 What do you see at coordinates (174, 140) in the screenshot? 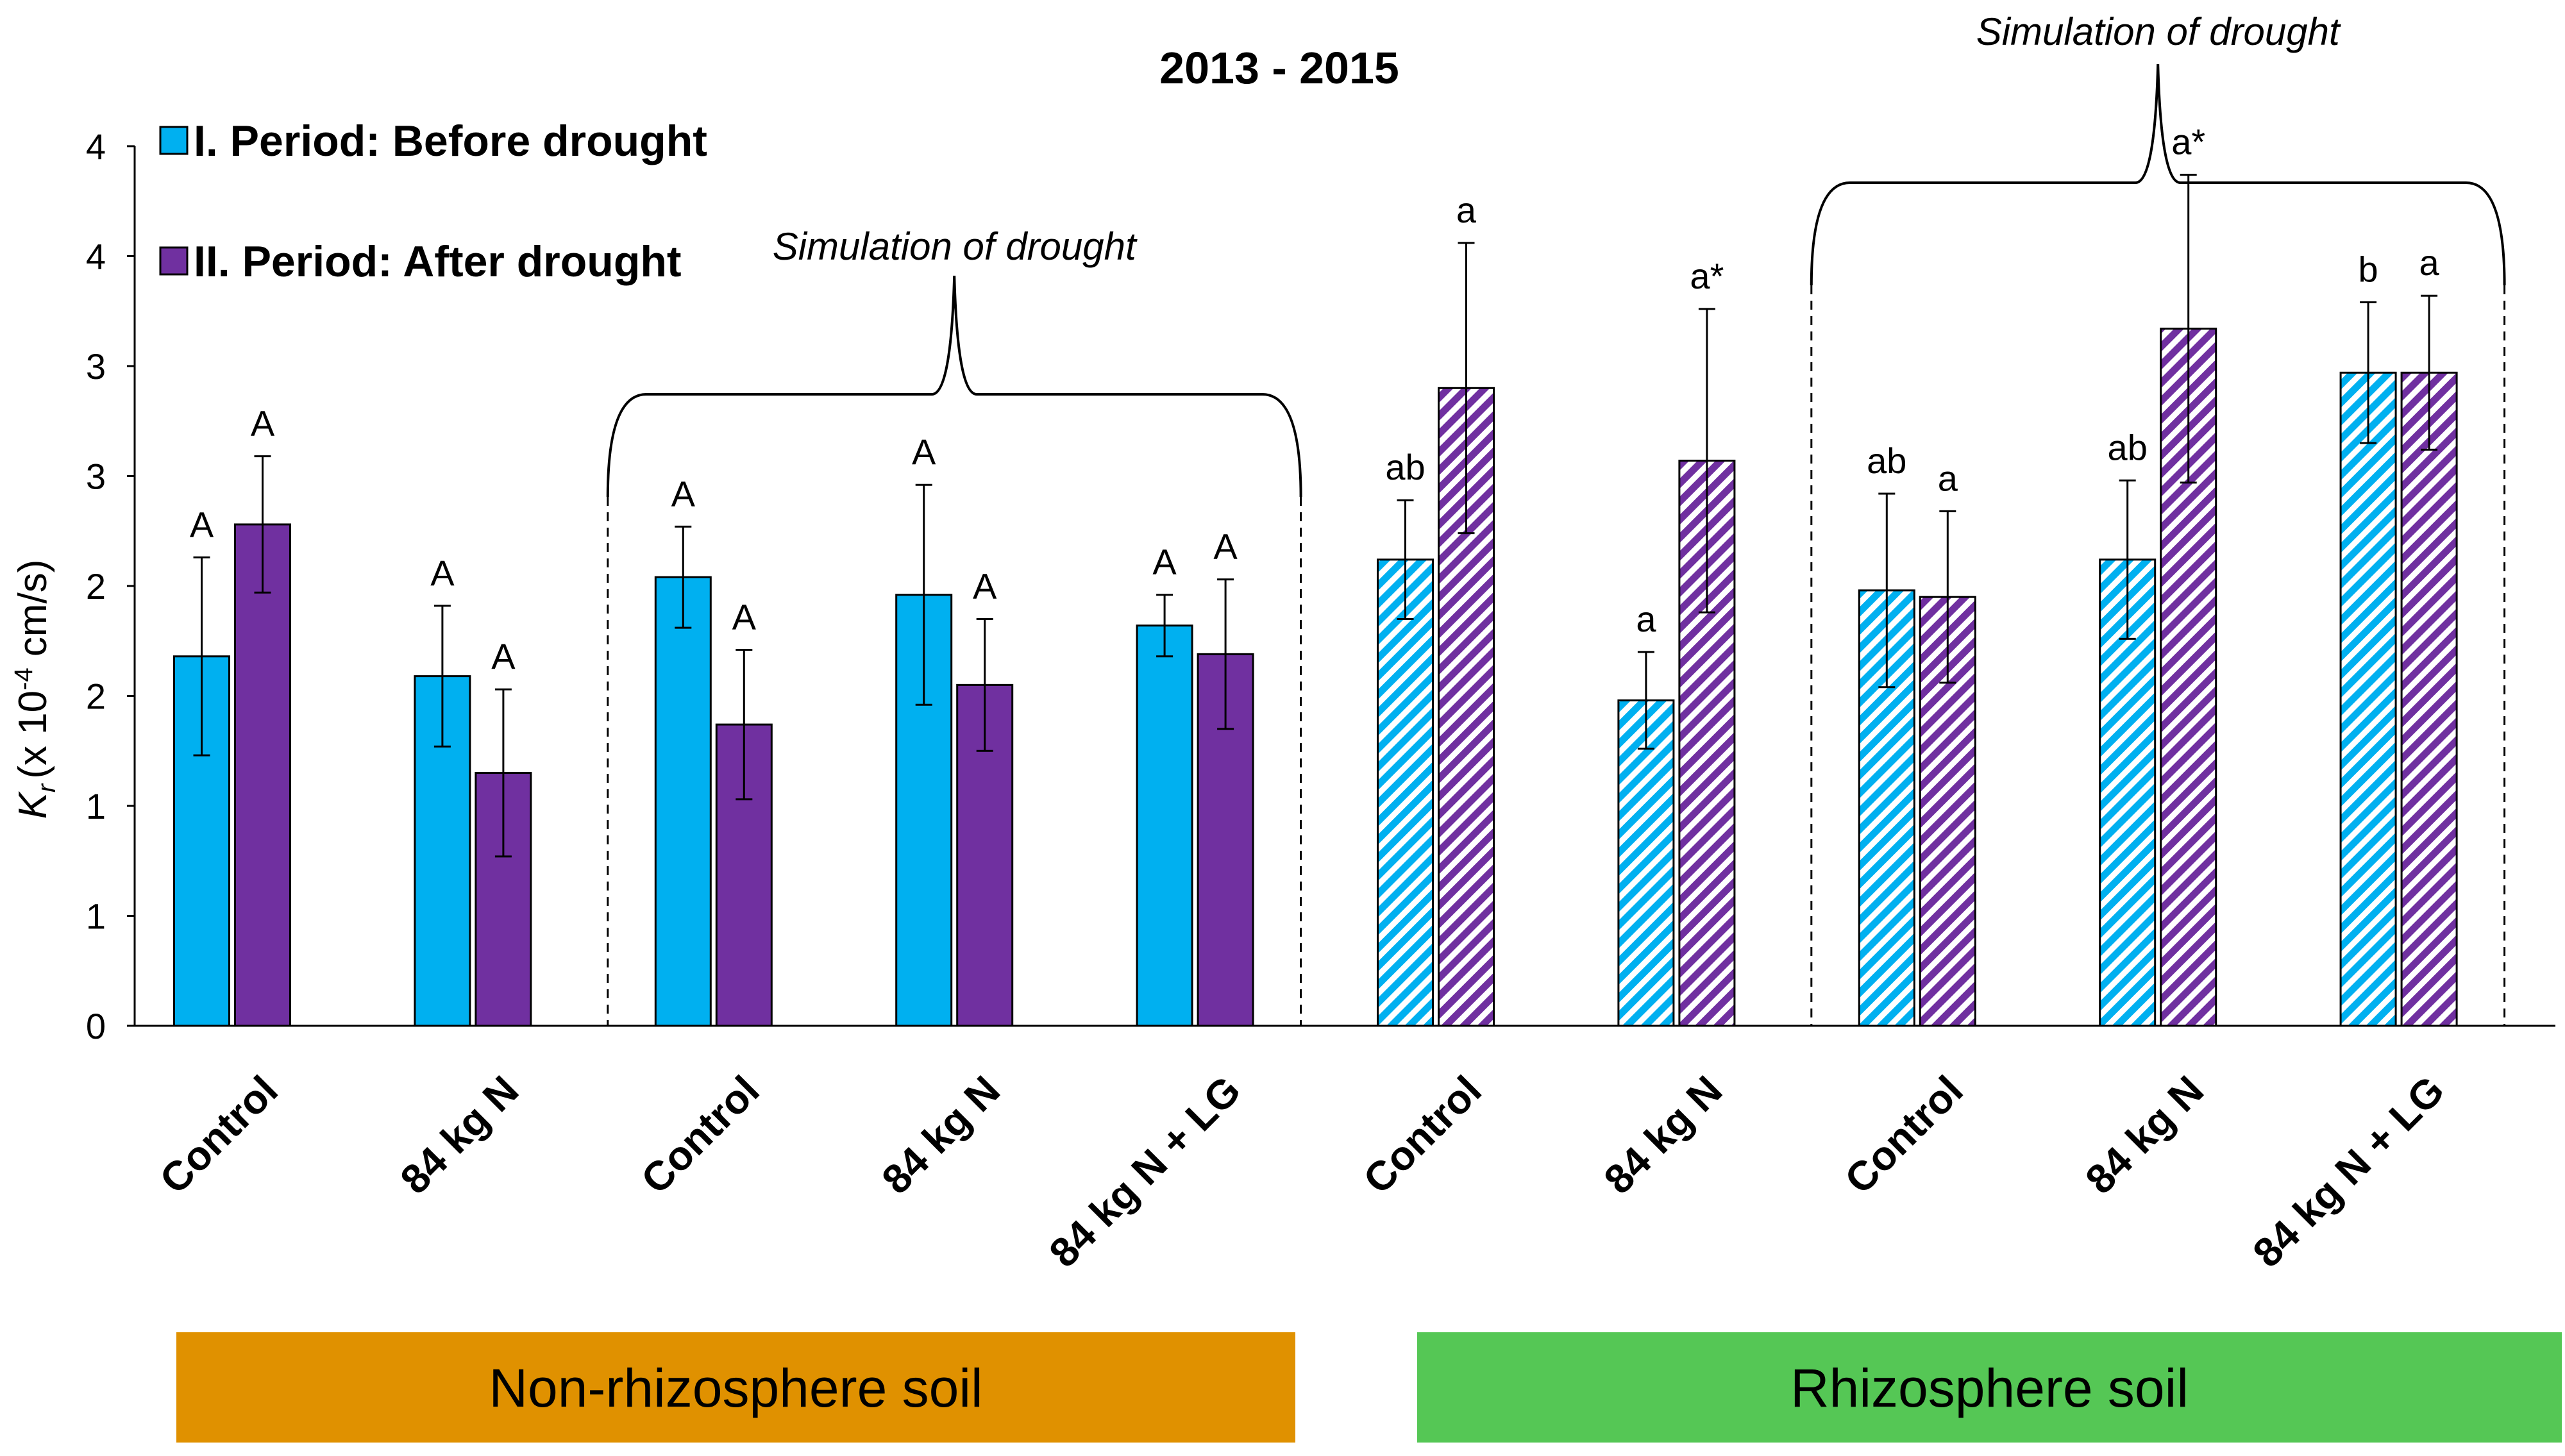
I see `legend-swatch-before` at bounding box center [174, 140].